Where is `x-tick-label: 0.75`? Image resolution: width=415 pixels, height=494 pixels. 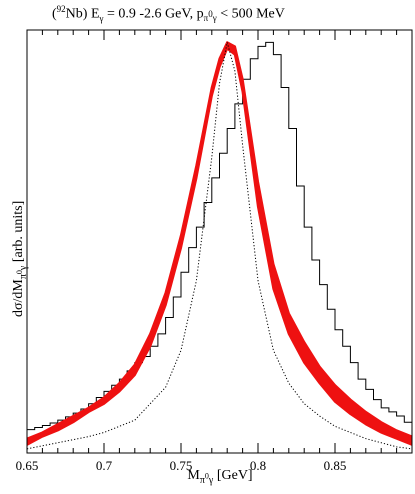
x-tick-label: 0.75 is located at coordinates (181, 465).